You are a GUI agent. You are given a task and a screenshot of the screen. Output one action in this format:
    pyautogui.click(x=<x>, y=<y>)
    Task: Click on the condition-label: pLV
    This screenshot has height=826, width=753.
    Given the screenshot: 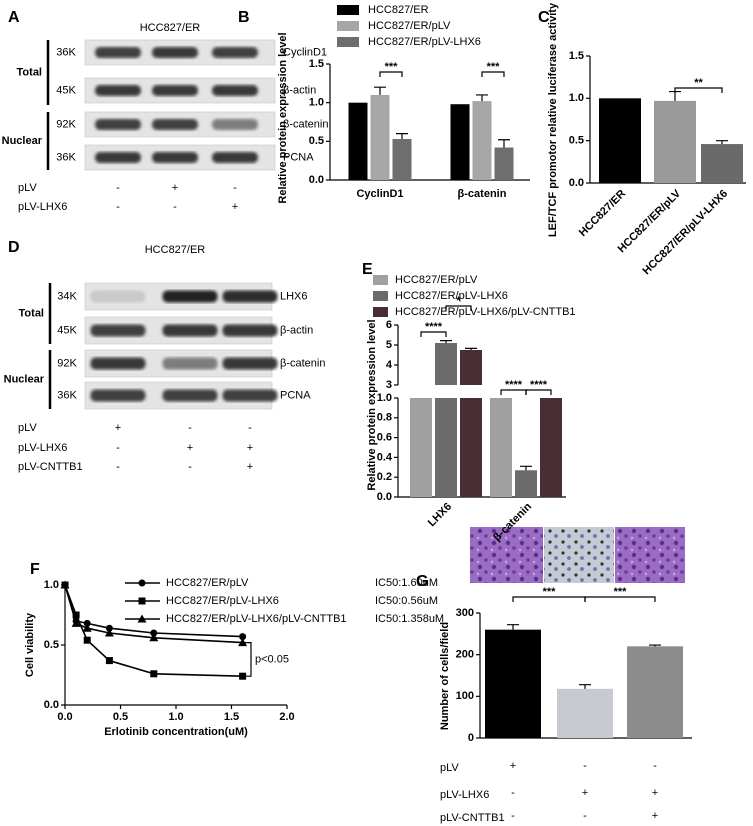 What is the action you would take?
    pyautogui.click(x=27, y=188)
    